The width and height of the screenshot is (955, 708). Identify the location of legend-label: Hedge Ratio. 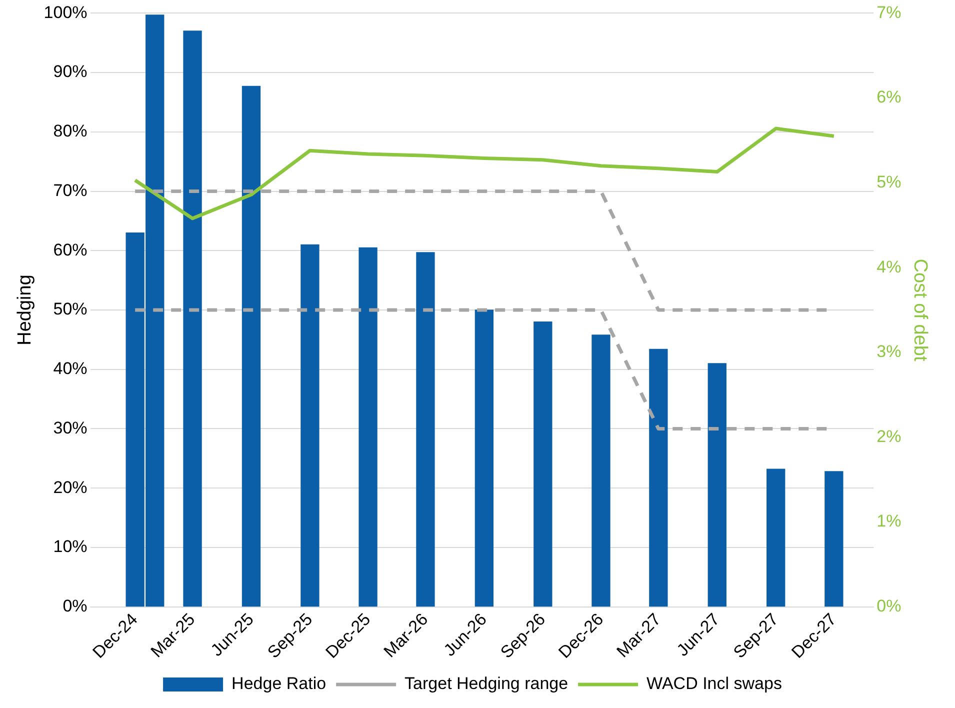
(279, 684).